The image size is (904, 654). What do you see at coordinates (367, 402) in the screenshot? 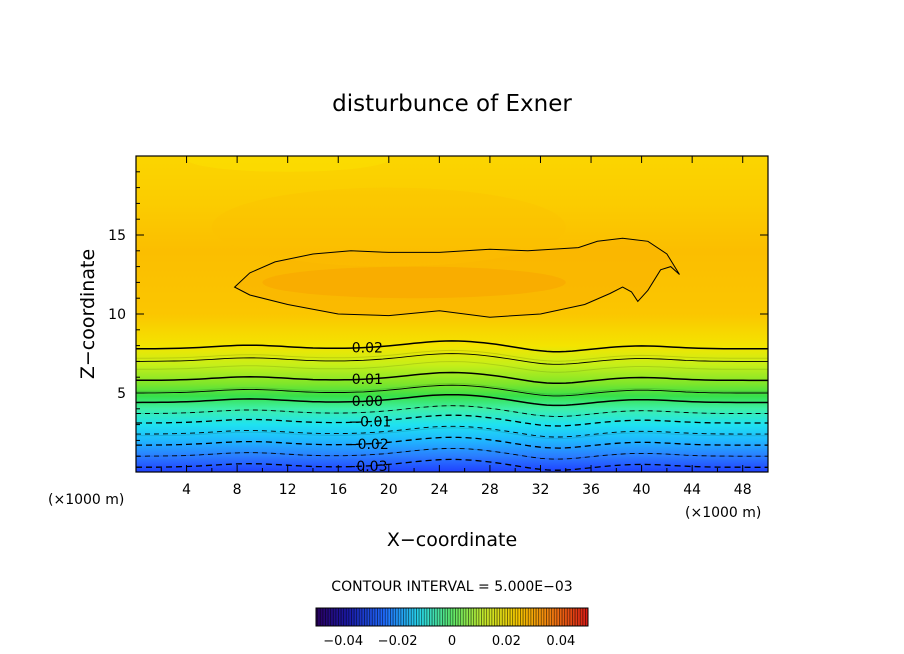
I see `contour-label: 0.00` at bounding box center [367, 402].